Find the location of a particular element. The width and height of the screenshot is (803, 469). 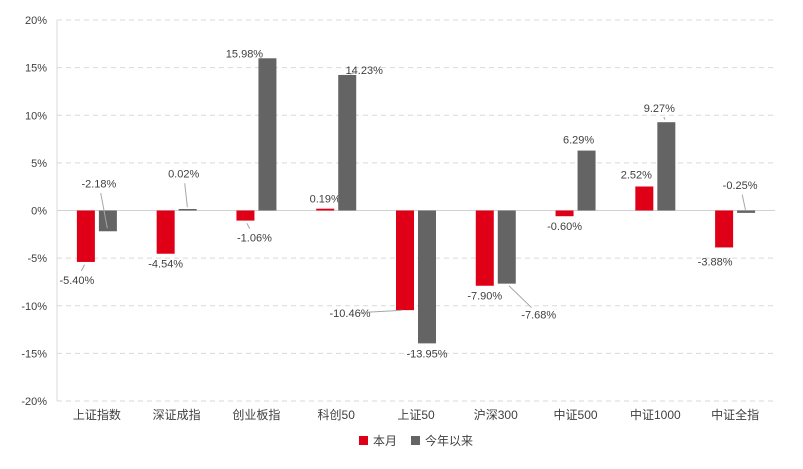

data-label: -7.68% is located at coordinates (538, 316).